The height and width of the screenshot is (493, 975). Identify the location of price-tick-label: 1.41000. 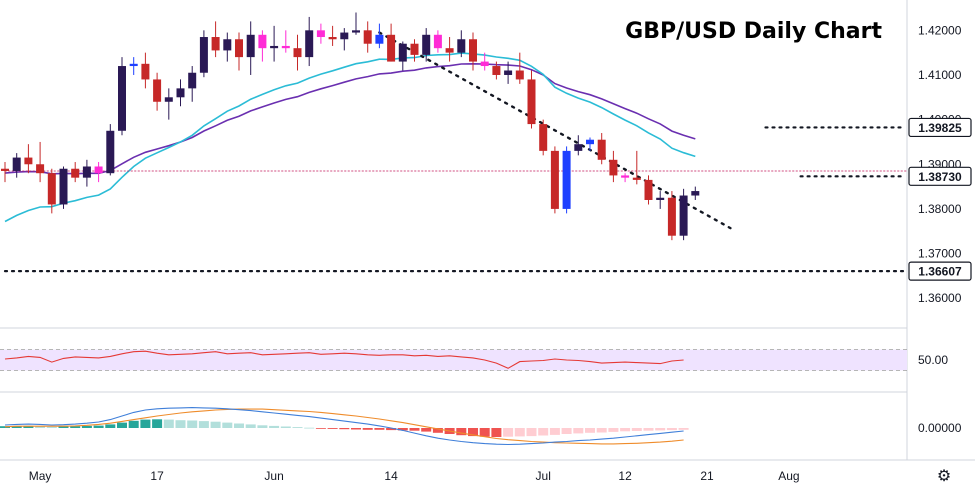
(940, 75).